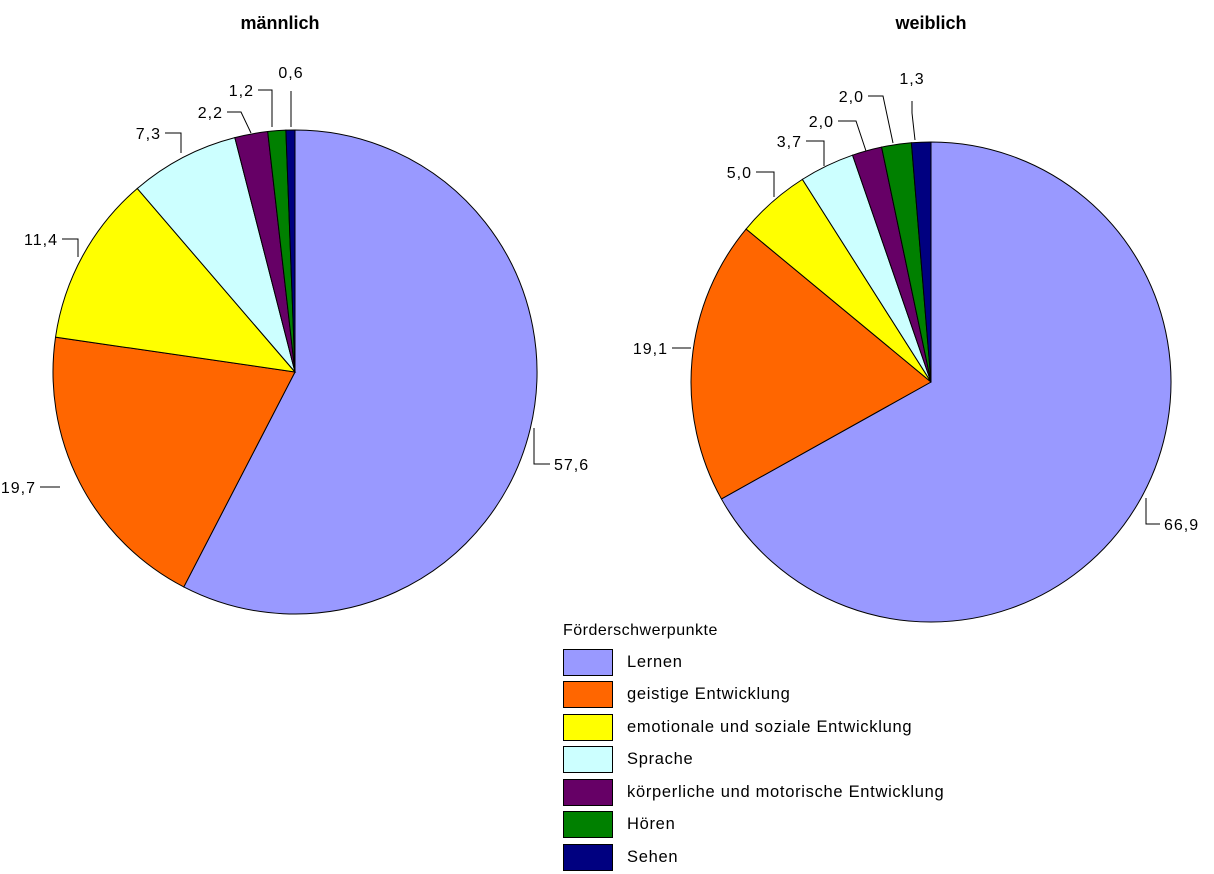 Image resolution: width=1214 pixels, height=874 pixels. What do you see at coordinates (653, 856) in the screenshot?
I see `legend-label: Sehen` at bounding box center [653, 856].